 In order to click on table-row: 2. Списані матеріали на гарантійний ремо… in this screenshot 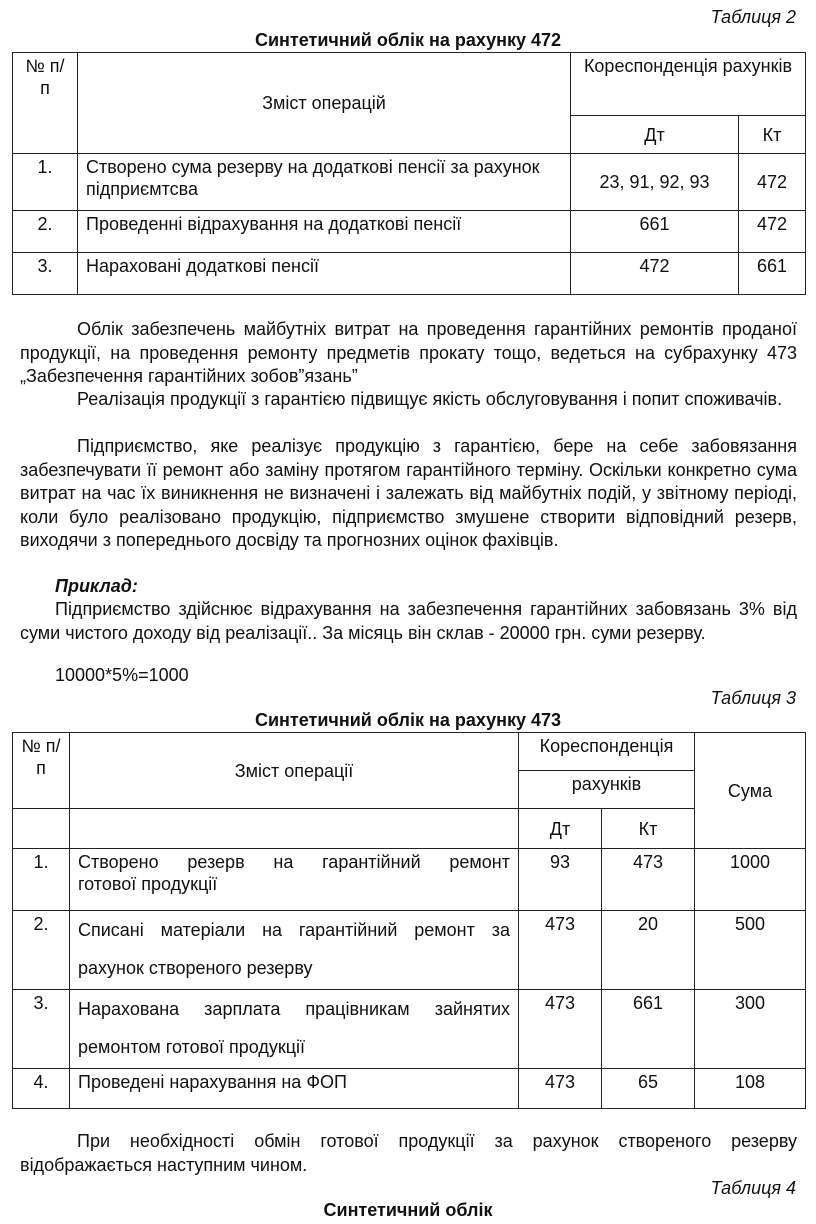, I will do `click(409, 950)`.